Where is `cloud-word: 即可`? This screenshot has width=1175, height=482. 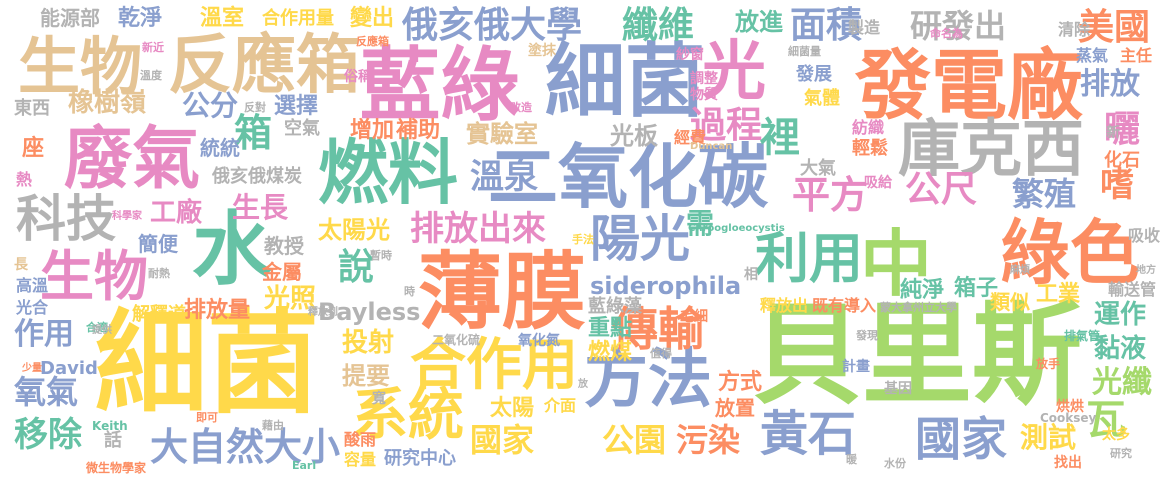 cloud-word: 即可 is located at coordinates (207, 417).